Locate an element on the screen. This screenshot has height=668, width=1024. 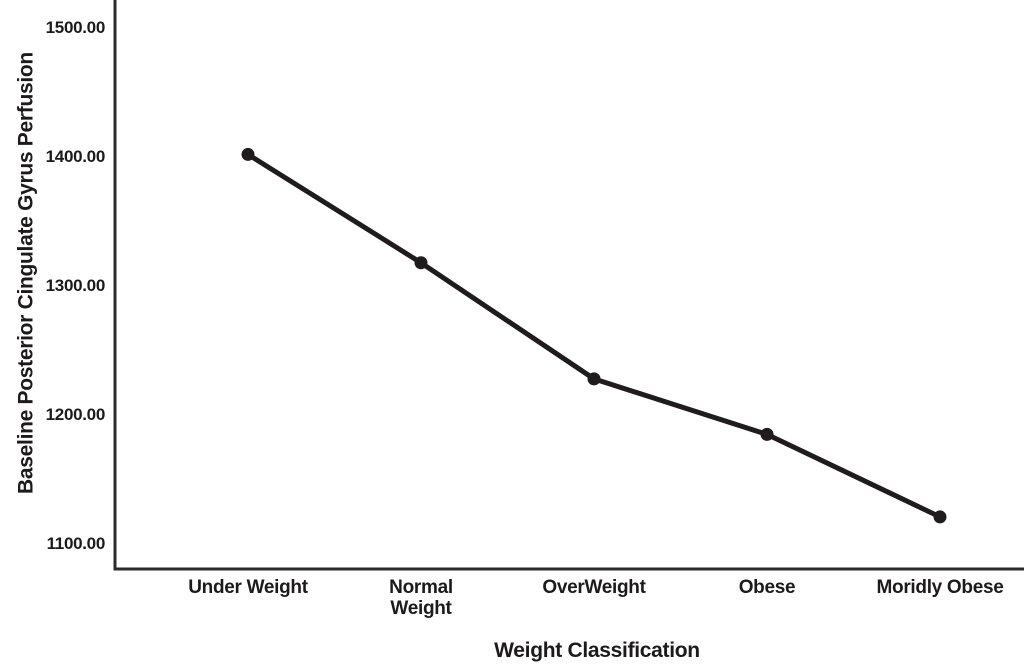
x-tick-label-normalweight: Normal Weight is located at coordinates (421, 598).